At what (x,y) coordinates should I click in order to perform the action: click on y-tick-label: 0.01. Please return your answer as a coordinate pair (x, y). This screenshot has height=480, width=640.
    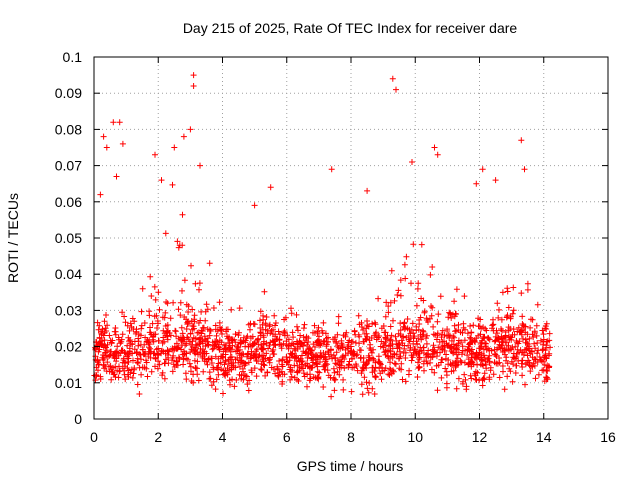
    Looking at the image, I should click on (68, 383).